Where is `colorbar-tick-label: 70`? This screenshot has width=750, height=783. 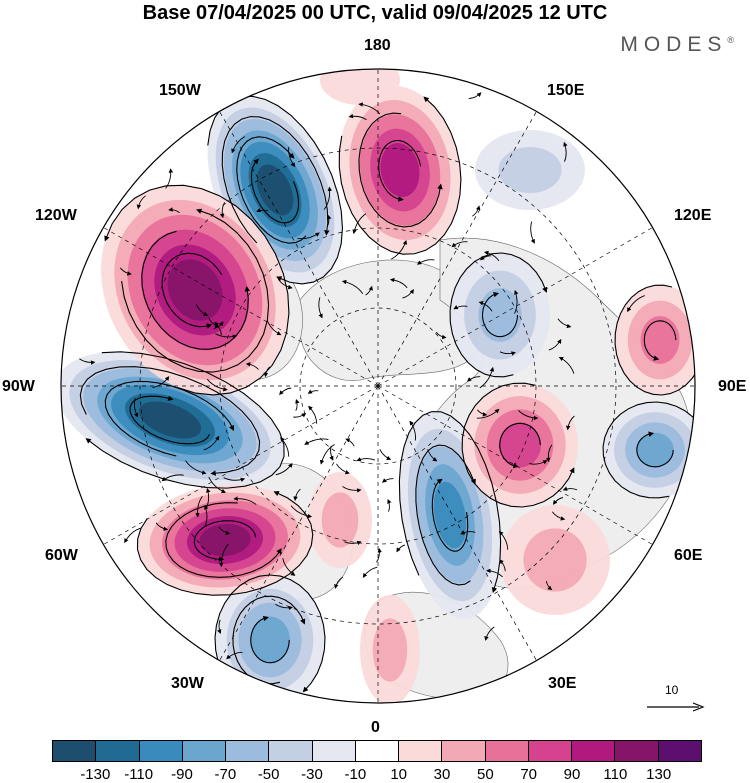 colorbar-tick-label: 70 is located at coordinates (528, 774).